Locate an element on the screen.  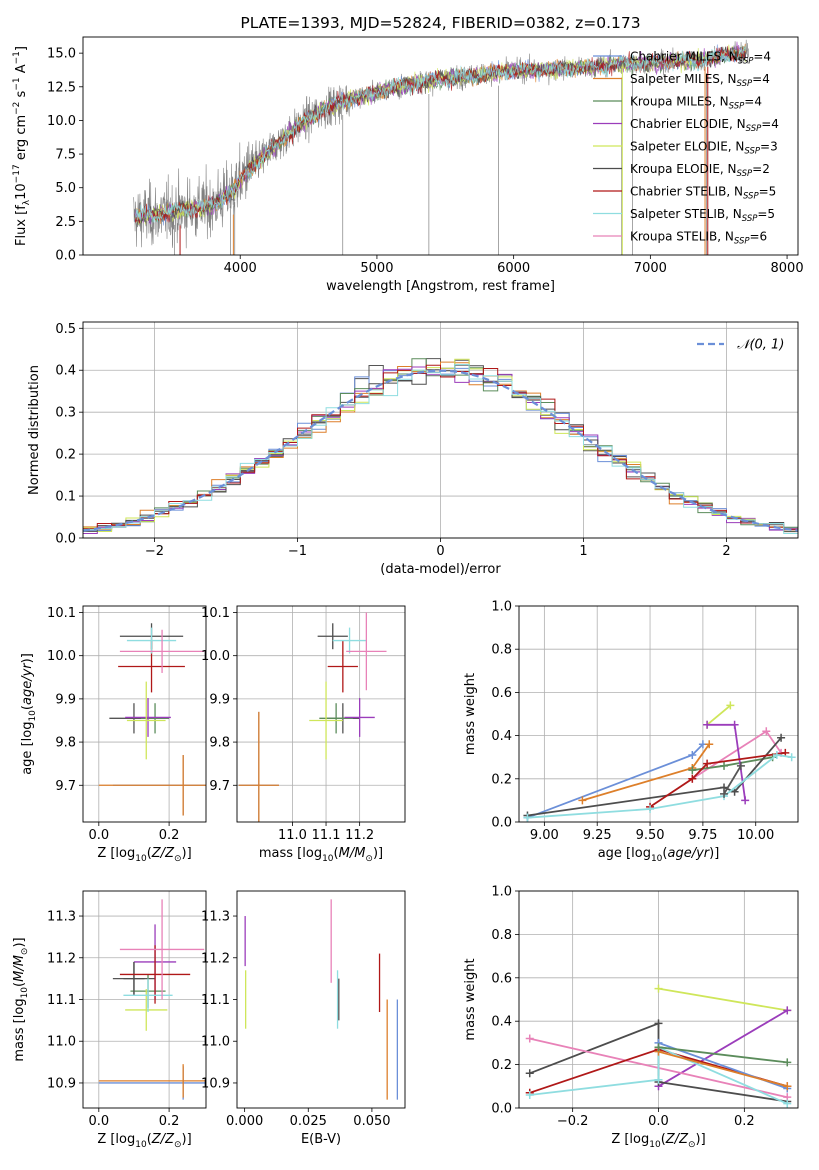
tick-label-y: 5.0 is located at coordinates (65, 188).